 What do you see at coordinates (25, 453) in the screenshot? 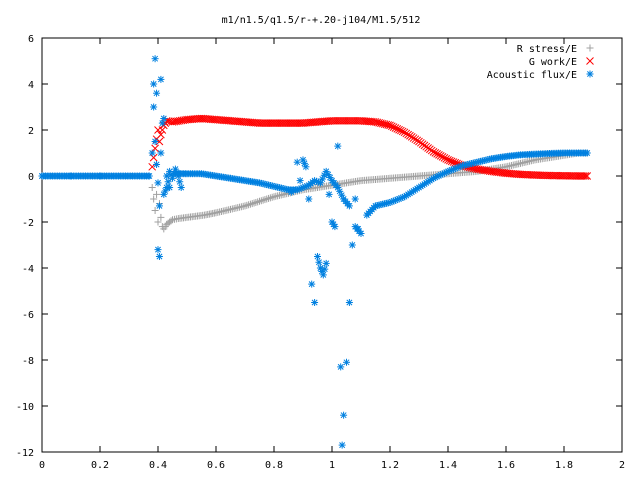
I see `y-tick-label: -12` at bounding box center [25, 453].